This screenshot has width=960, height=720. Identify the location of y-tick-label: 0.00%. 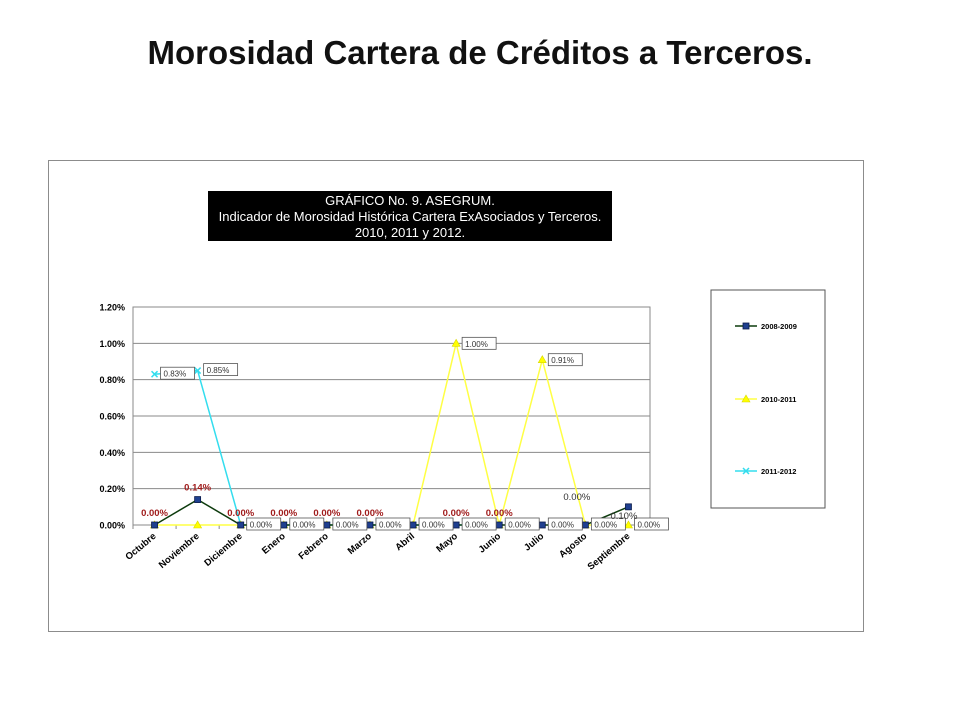
(112, 526).